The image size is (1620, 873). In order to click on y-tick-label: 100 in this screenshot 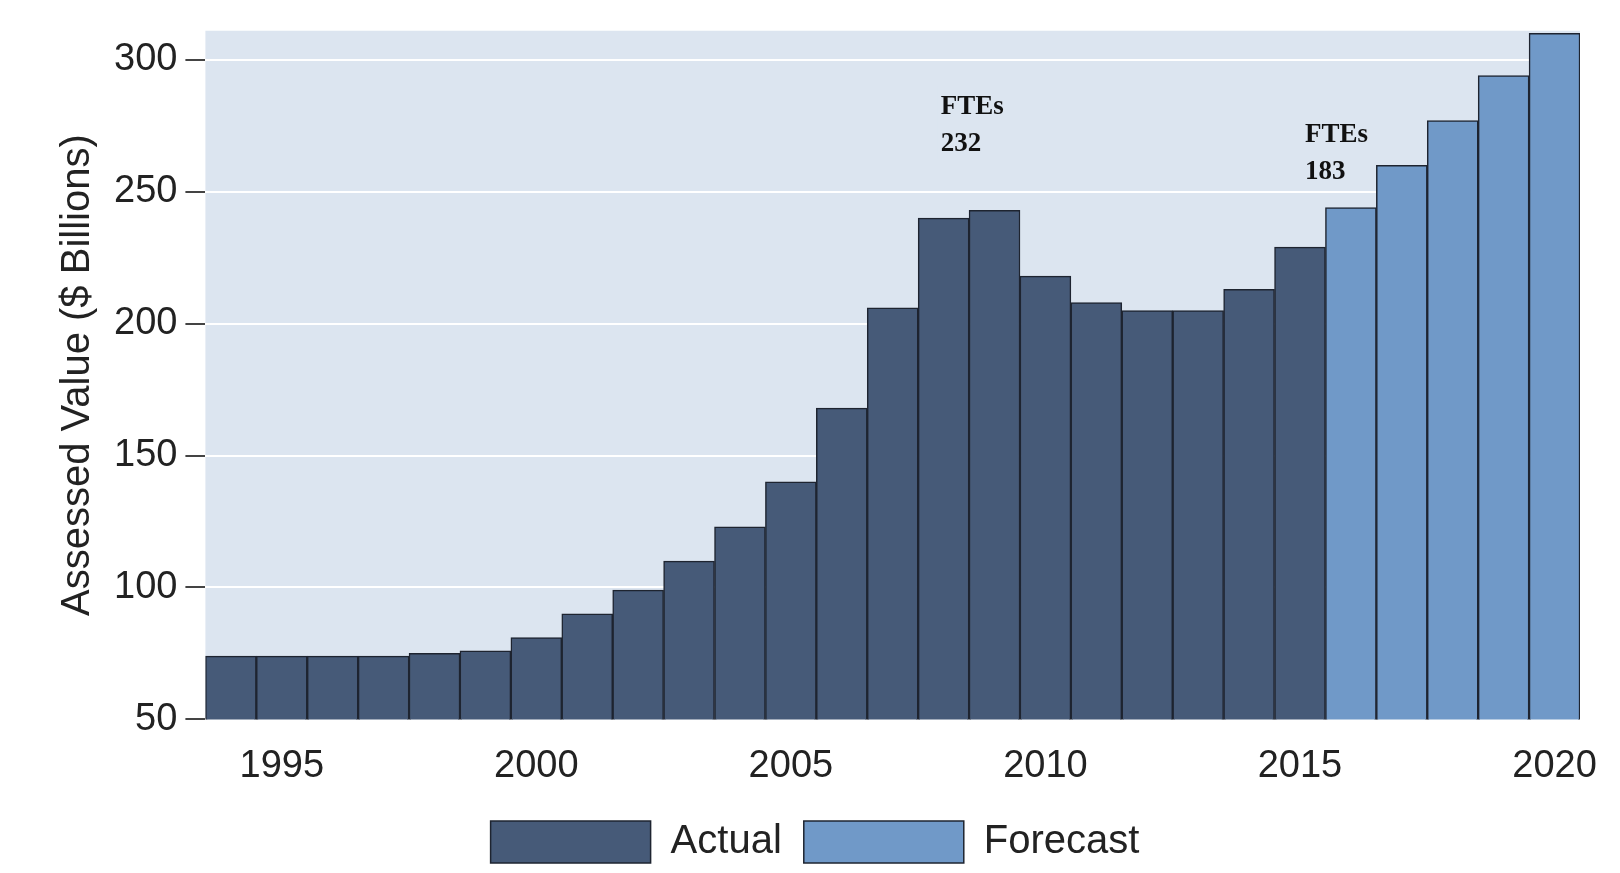, I will do `click(146, 584)`.